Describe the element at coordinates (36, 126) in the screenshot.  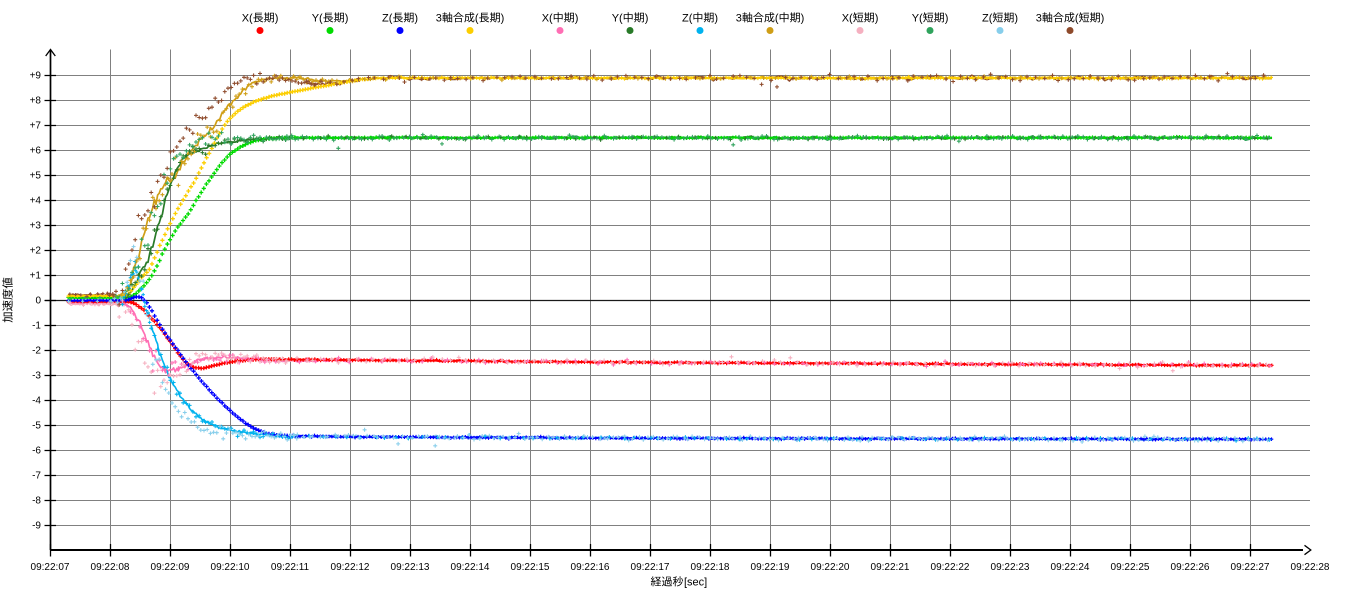
I see `svg-text: +7` at that location.